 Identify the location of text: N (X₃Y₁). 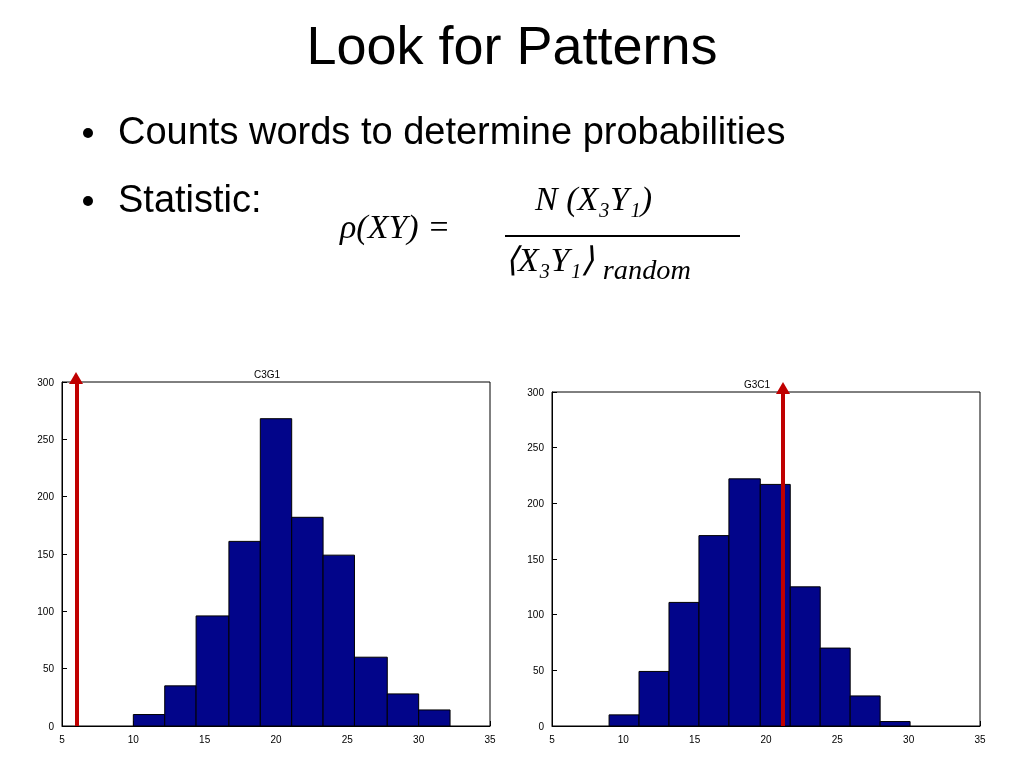
(594, 199).